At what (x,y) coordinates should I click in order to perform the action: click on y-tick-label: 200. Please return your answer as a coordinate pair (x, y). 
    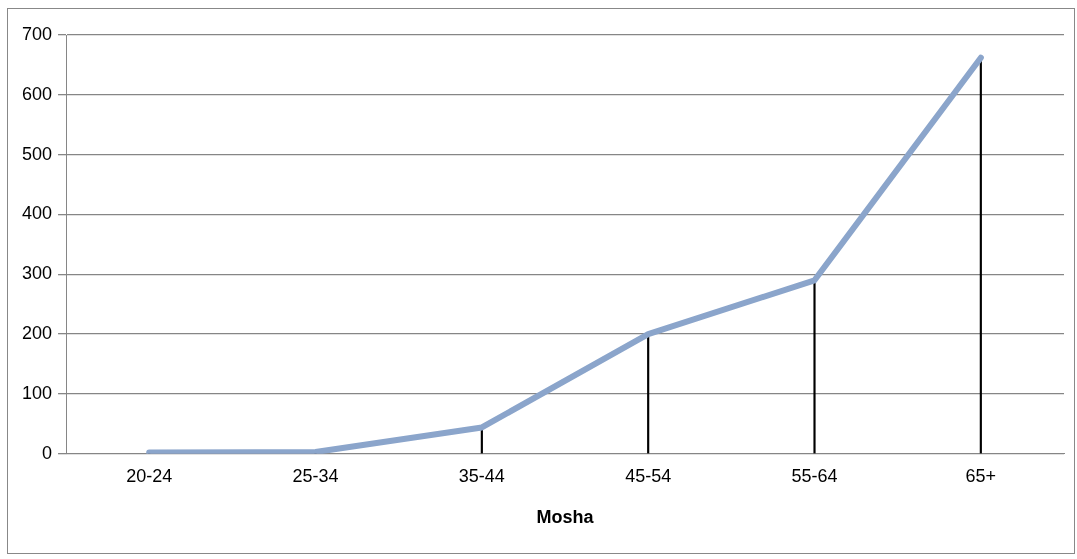
    Looking at the image, I should click on (37, 333).